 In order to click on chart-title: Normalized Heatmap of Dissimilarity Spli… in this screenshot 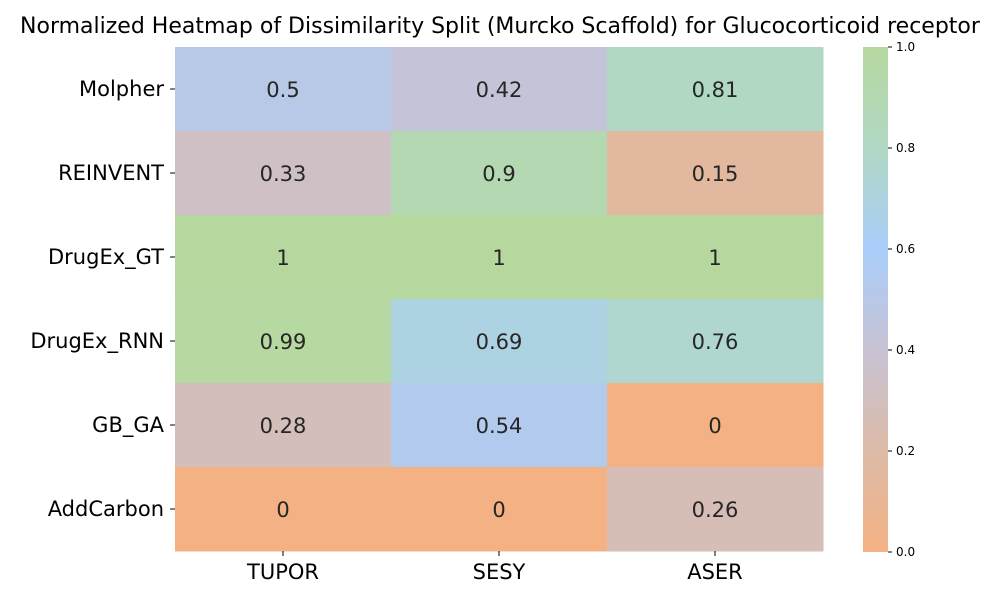, I will do `click(500, 26)`.